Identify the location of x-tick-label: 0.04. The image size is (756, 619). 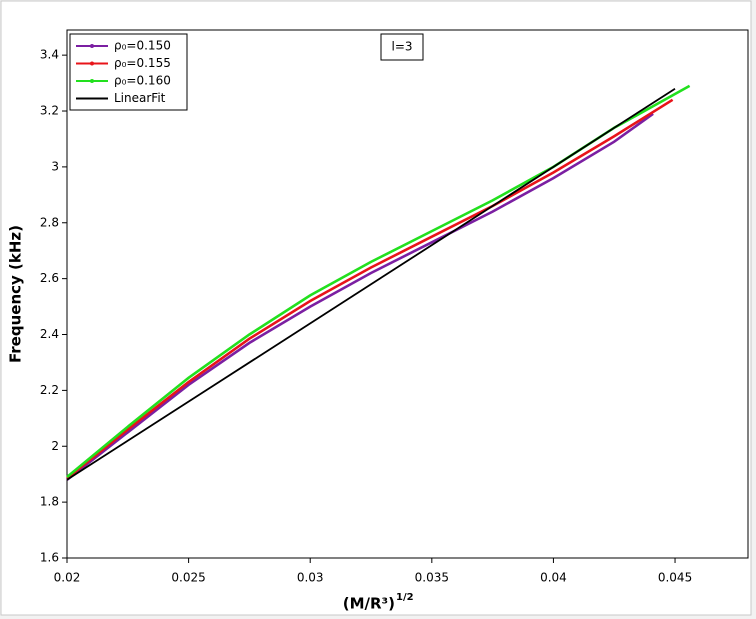
(553, 578).